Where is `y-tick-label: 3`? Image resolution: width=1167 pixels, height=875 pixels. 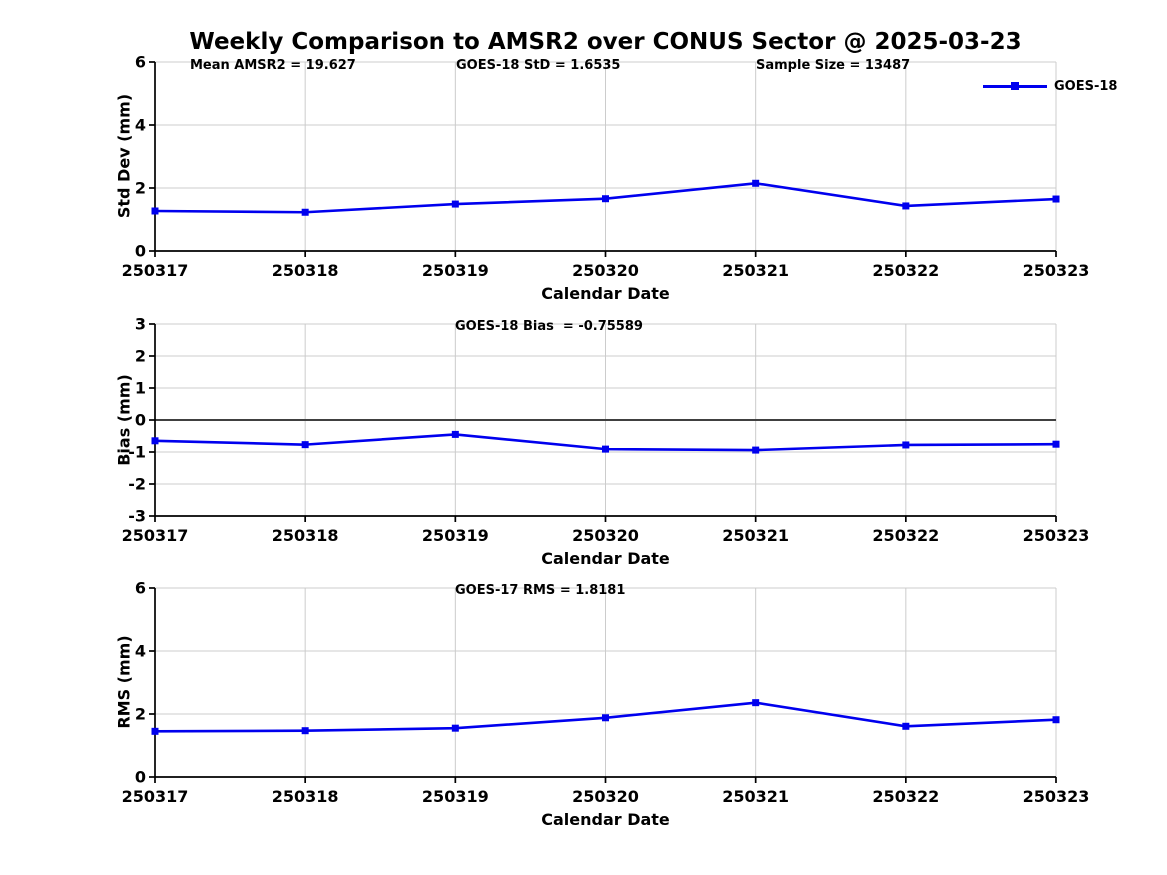
y-tick-label: 3 is located at coordinates (140, 324).